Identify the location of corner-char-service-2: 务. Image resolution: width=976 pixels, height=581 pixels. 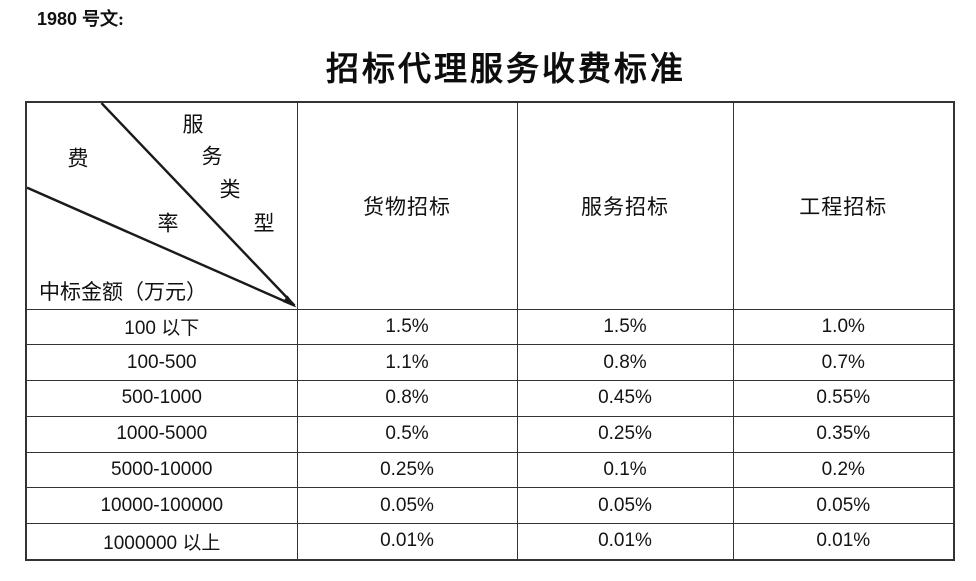
(212, 156).